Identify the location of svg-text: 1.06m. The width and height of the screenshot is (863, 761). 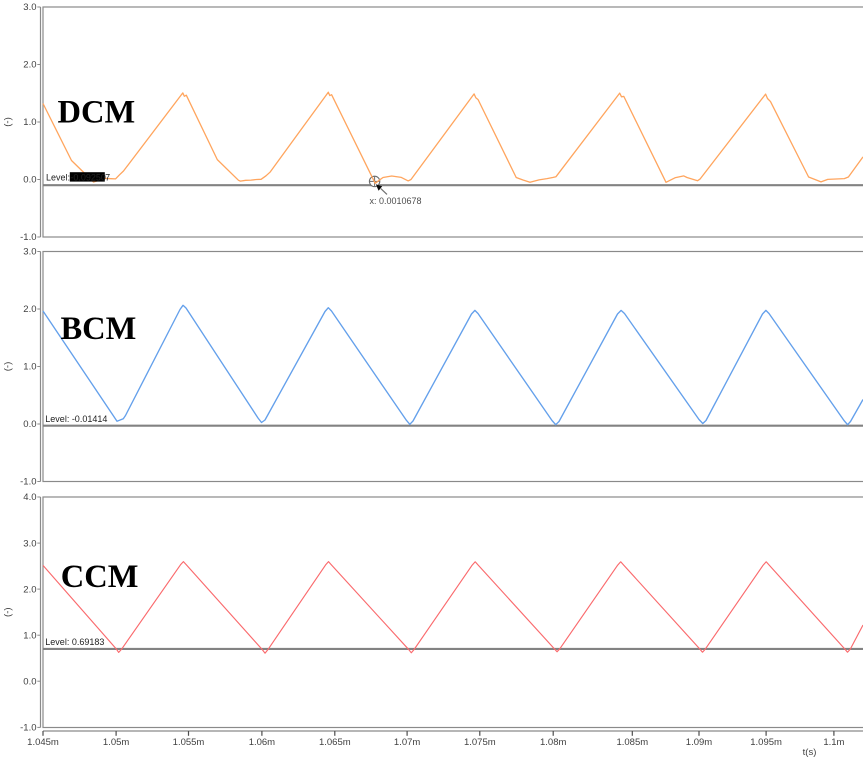
(262, 742).